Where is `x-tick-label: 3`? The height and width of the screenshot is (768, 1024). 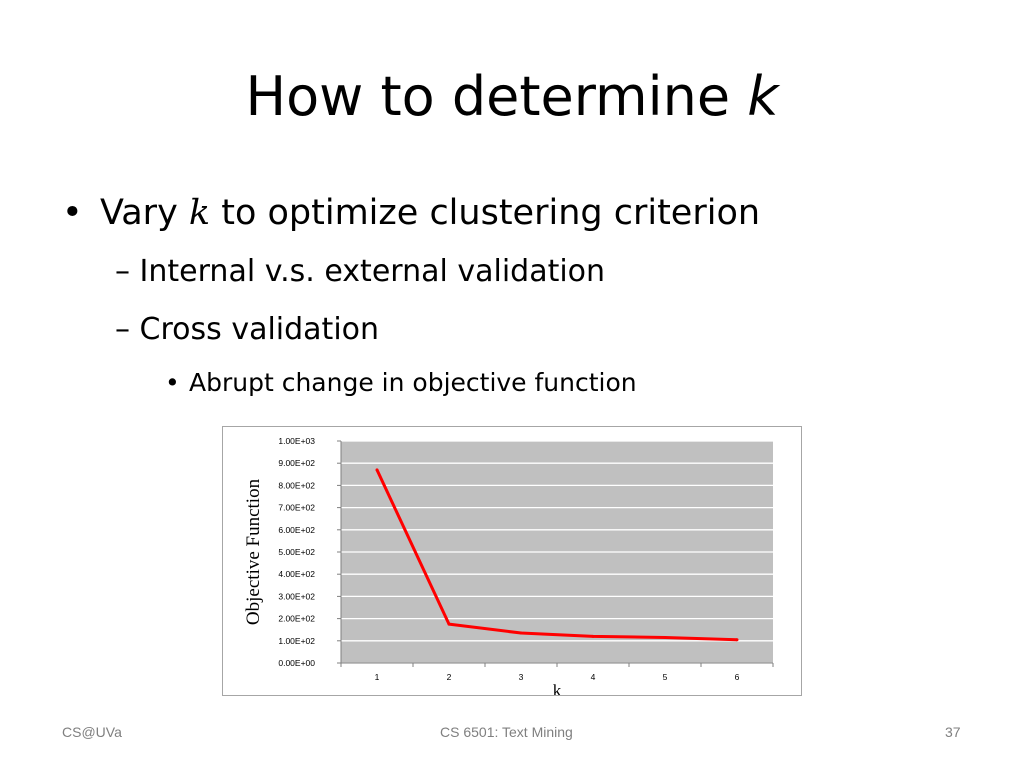 x-tick-label: 3 is located at coordinates (521, 677).